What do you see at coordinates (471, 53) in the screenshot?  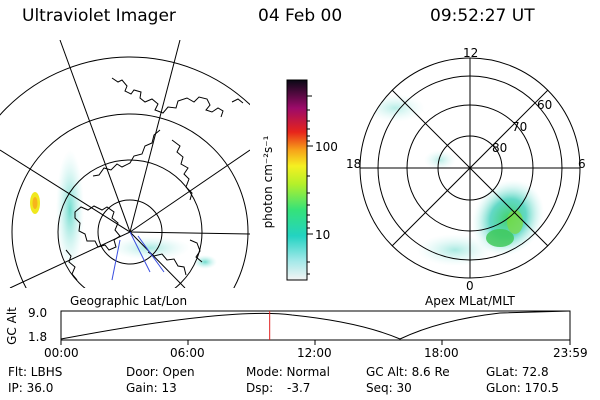 I see `mlt-label-12: 12` at bounding box center [471, 53].